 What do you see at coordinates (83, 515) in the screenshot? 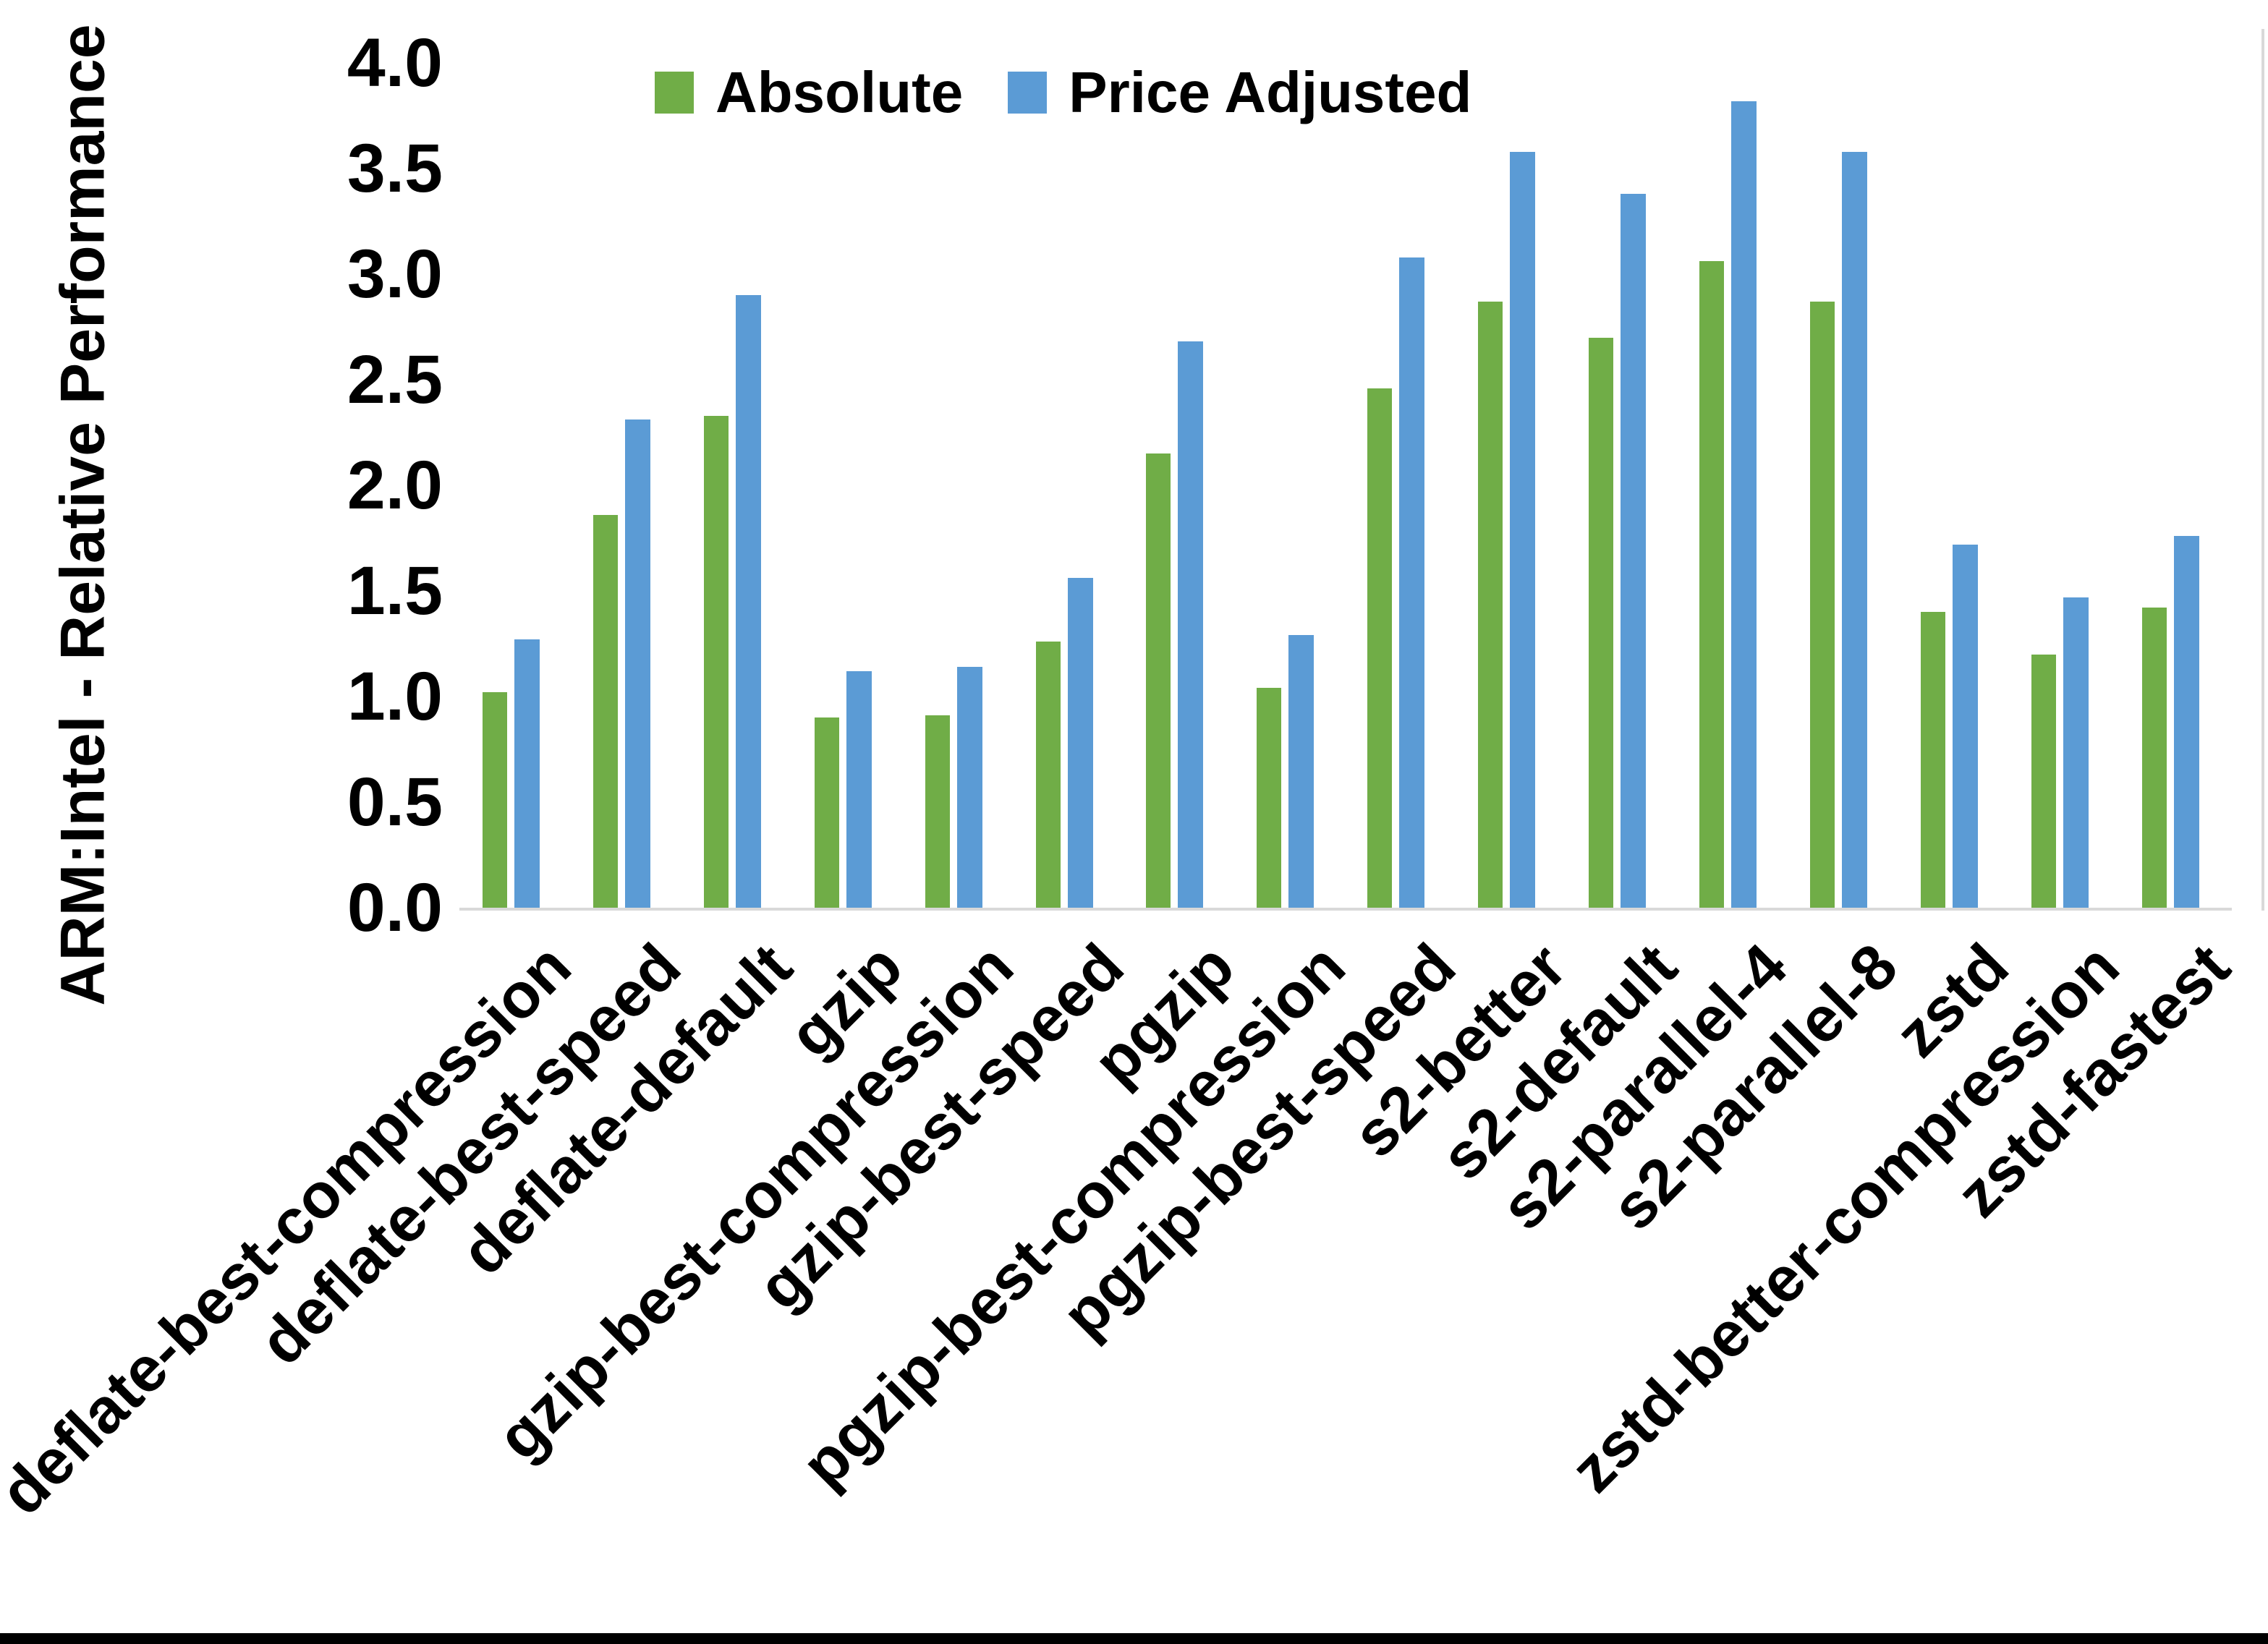
I see `y-axis-title: ARM:Intel - Relative Performance` at bounding box center [83, 515].